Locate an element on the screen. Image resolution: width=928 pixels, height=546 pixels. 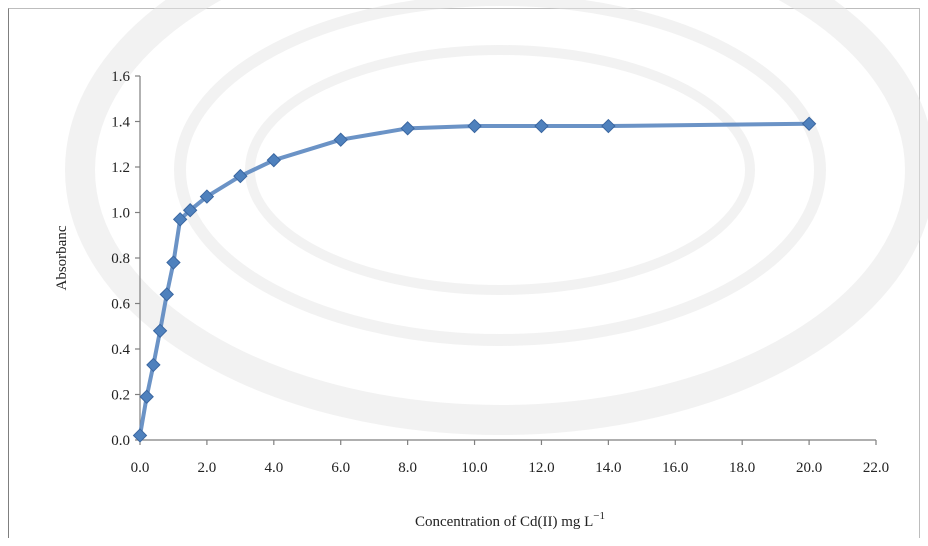
x-tick-label: 4.0 is located at coordinates (273, 468).